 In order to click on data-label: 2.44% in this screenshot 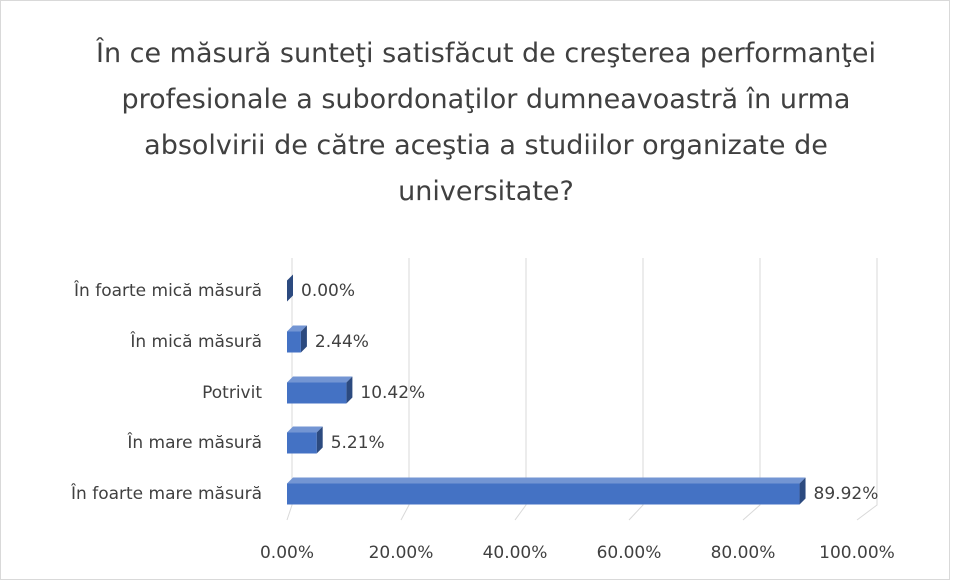, I will do `click(342, 342)`.